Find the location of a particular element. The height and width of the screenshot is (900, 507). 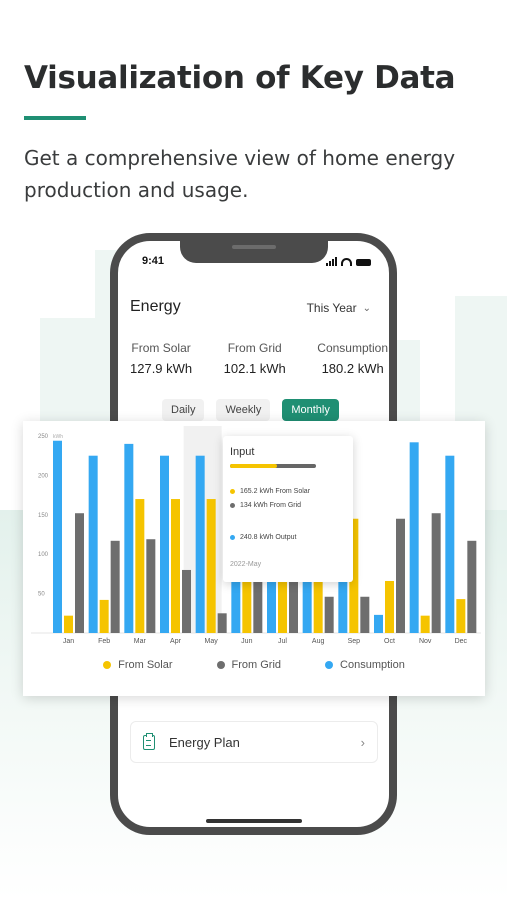

bar-from-grid-apr is located at coordinates (186, 601).